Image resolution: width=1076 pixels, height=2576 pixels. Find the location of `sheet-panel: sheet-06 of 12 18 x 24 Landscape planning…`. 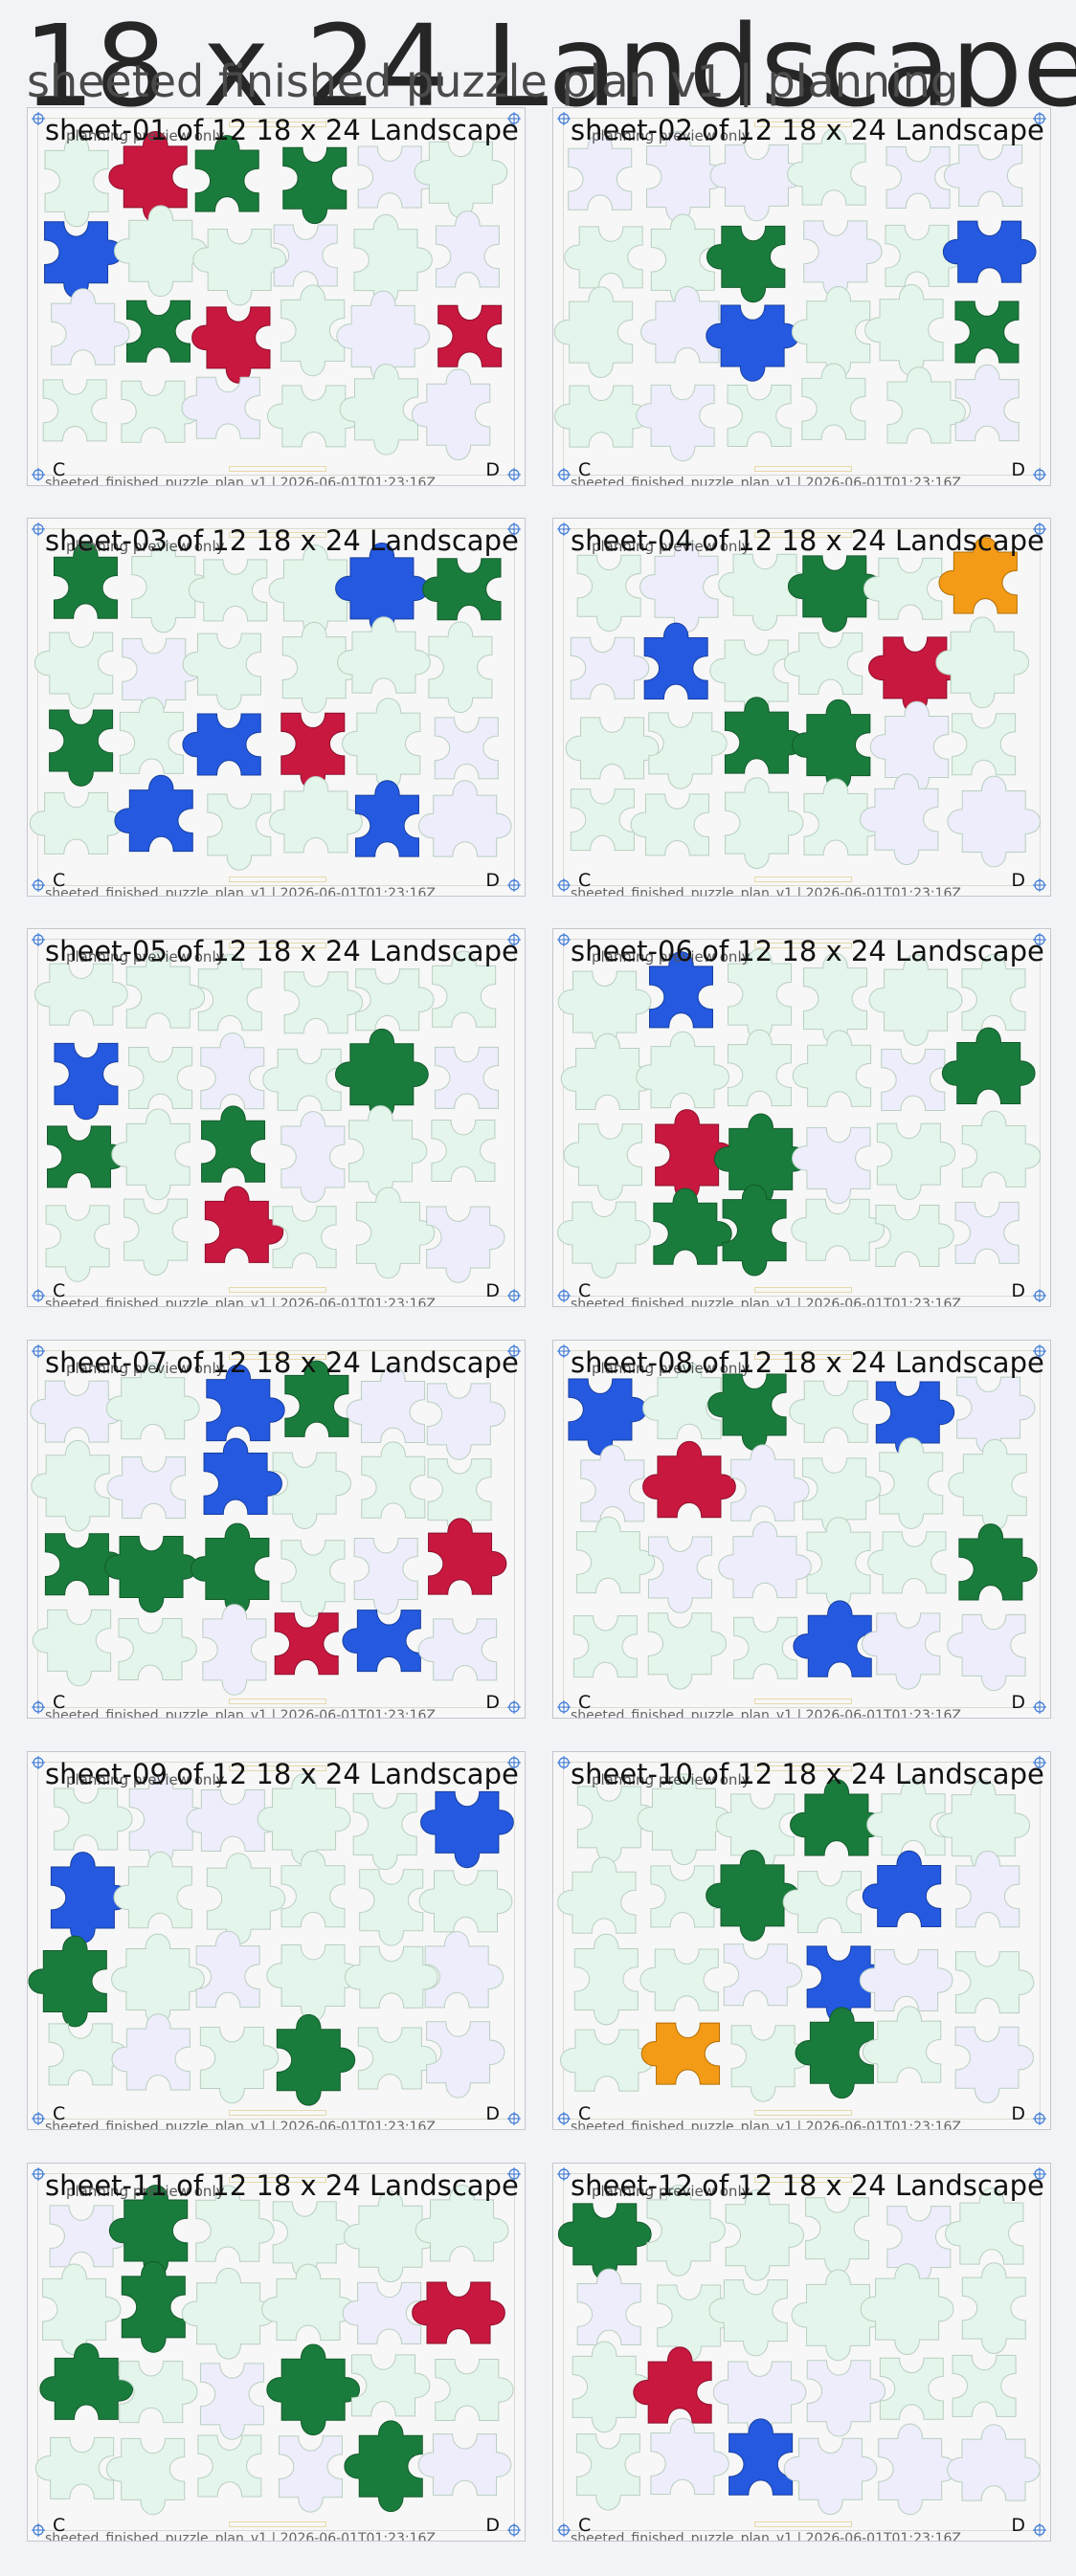

sheet-panel: sheet-06 of 12 18 x 24 Landscape planning… is located at coordinates (801, 1117).